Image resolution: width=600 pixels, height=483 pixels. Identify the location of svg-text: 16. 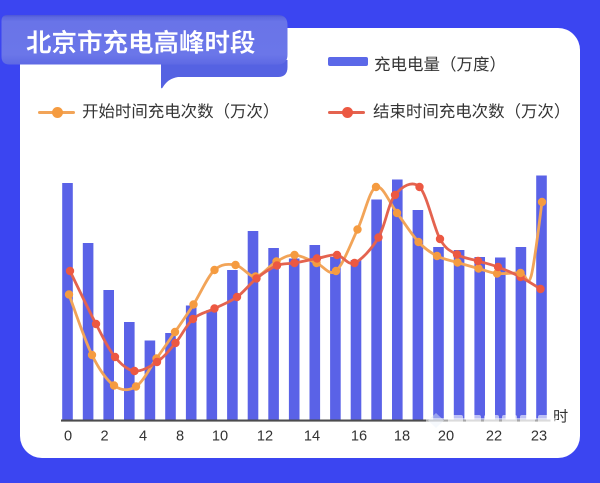
(359, 437).